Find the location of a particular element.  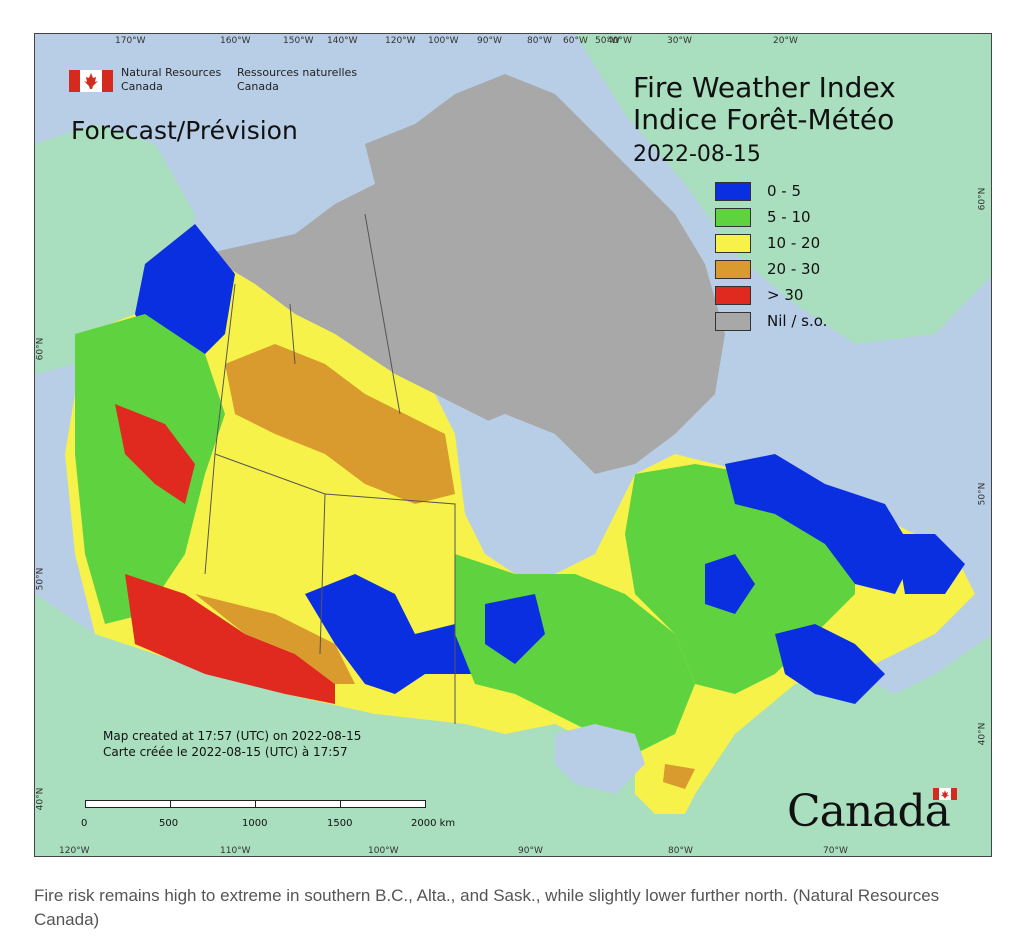

bottom-tick: 110°W is located at coordinates (235, 851).